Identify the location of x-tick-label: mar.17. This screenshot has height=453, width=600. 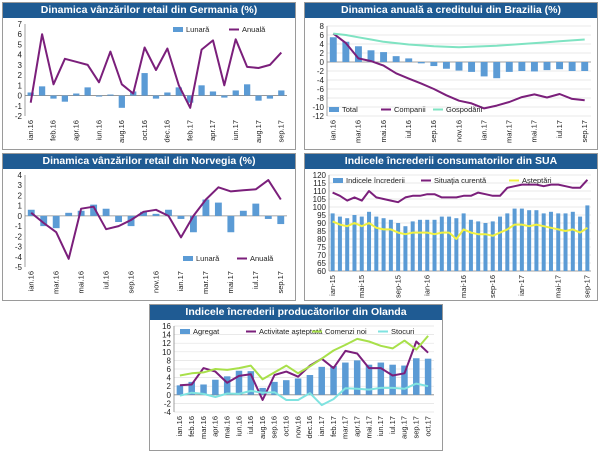
(205, 282).